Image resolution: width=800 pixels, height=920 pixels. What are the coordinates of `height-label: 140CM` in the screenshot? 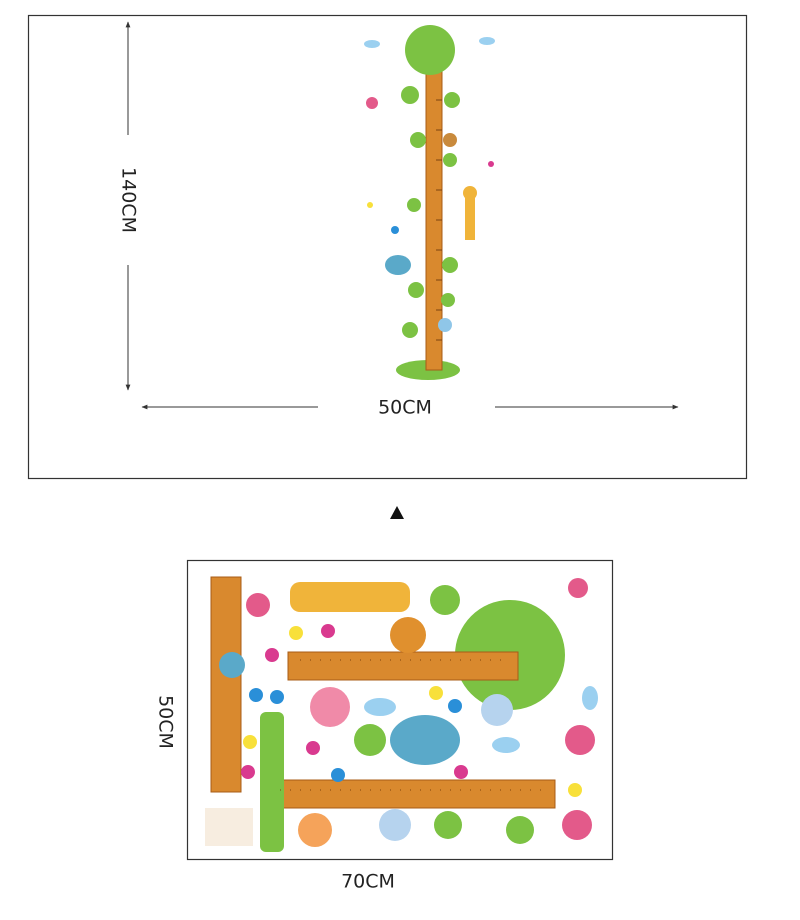 It's located at (129, 200).